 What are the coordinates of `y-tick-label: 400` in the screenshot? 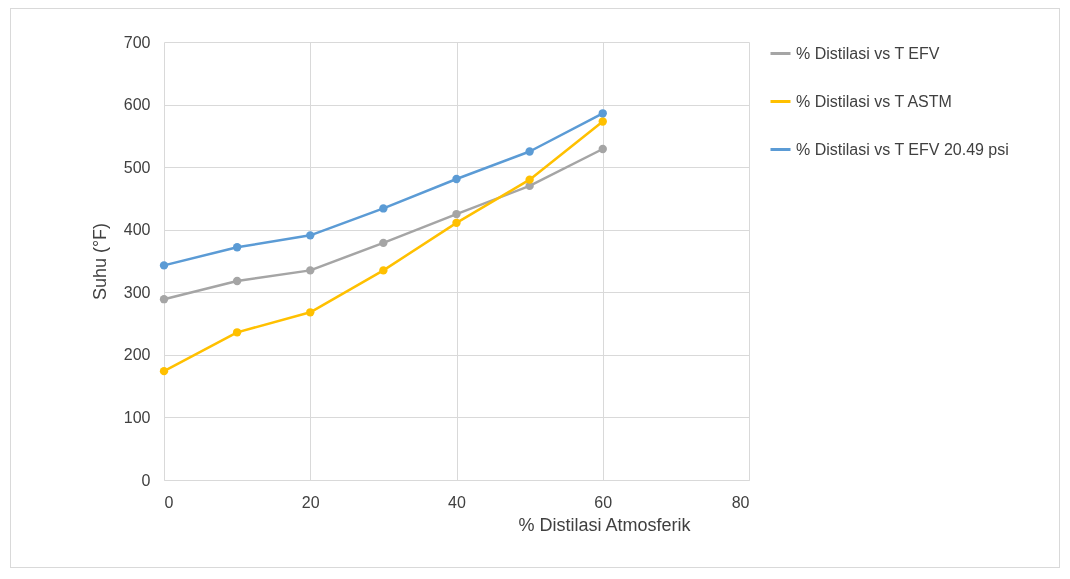 It's located at (137, 230).